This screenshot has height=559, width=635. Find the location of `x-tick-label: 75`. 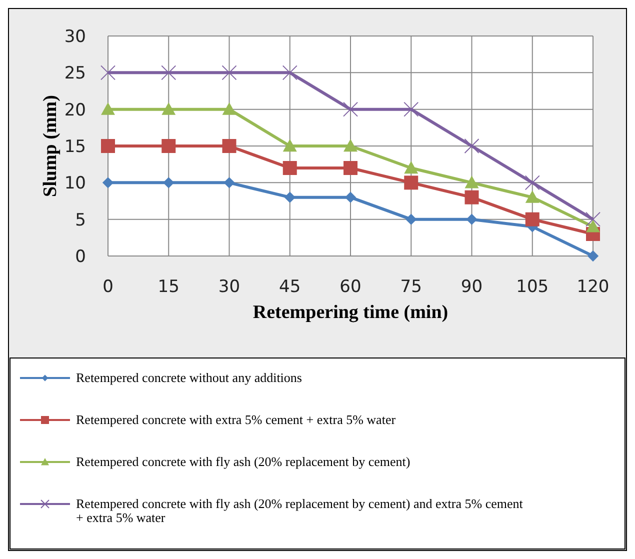

x-tick-label: 75 is located at coordinates (411, 287).